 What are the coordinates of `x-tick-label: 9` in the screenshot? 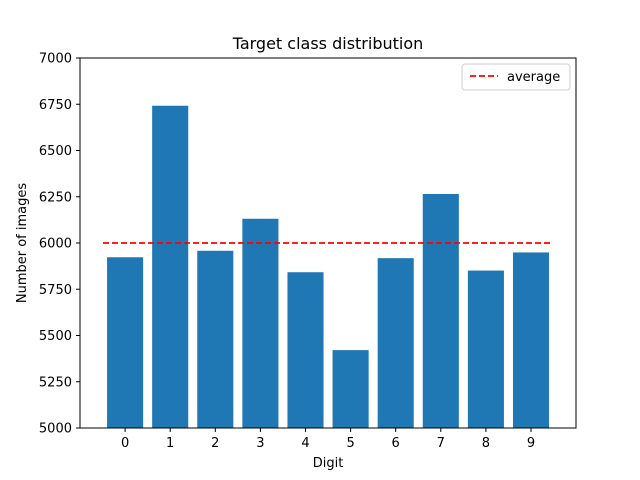 It's located at (531, 443).